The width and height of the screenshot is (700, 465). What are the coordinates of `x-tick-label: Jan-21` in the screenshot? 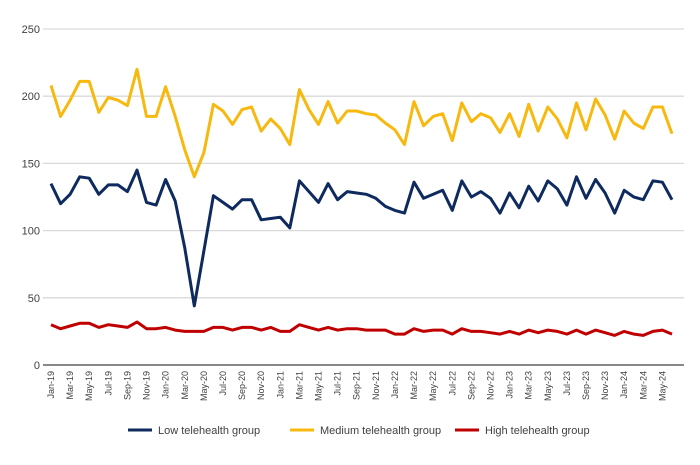 It's located at (280, 385).